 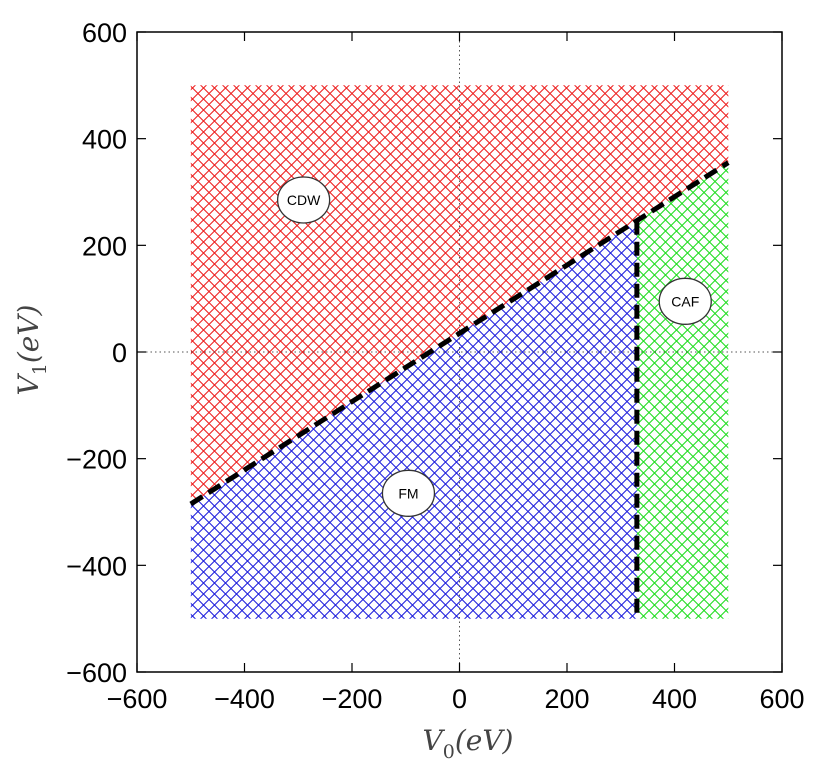 I want to click on region-label-oval-cdw, so click(x=303, y=200).